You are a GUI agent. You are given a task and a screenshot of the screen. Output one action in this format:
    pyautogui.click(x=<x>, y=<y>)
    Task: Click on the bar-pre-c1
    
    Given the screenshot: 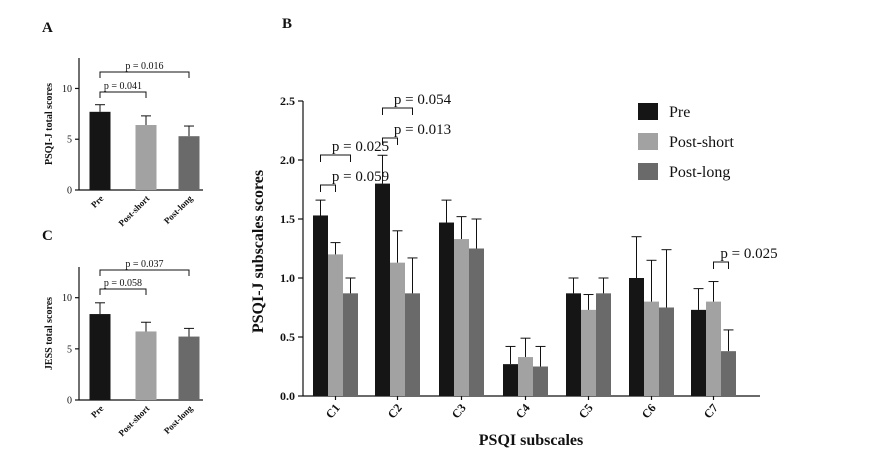 What is the action you would take?
    pyautogui.click(x=320, y=305)
    